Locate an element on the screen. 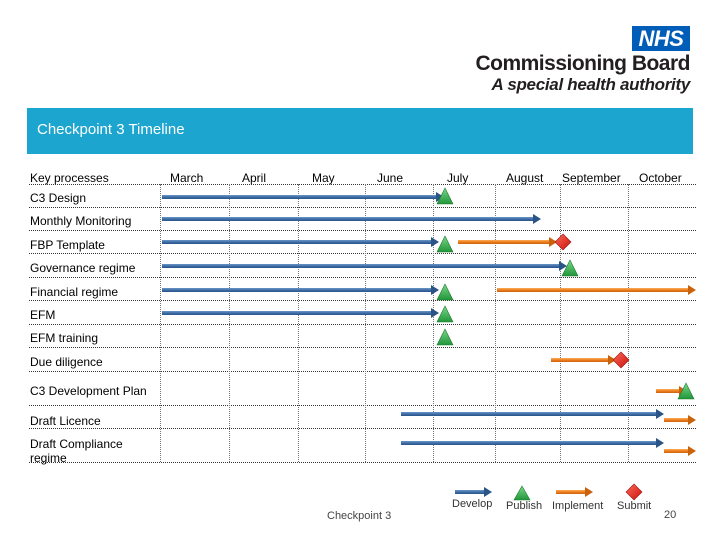  header-month: September is located at coordinates (591, 178).